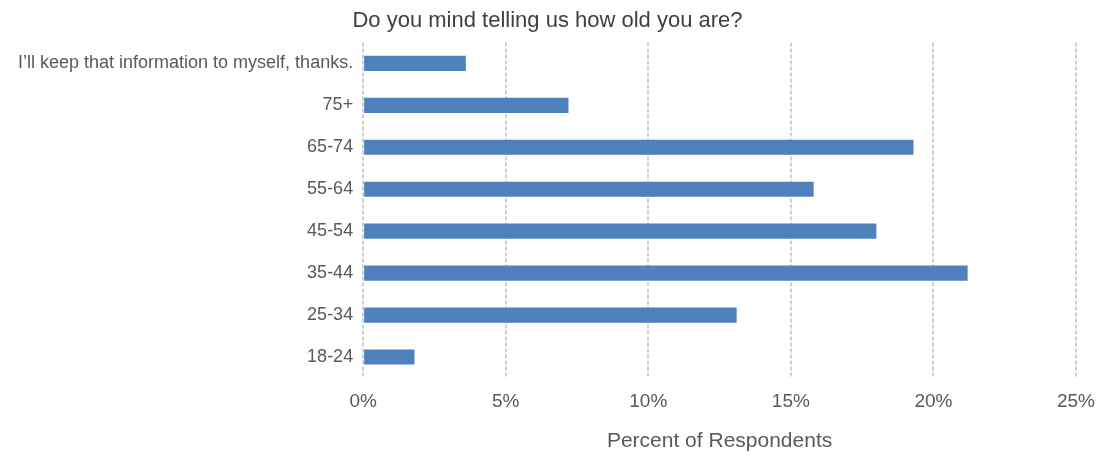 The width and height of the screenshot is (1115, 458). What do you see at coordinates (330, 272) in the screenshot?
I see `y-tick-label: 35-44` at bounding box center [330, 272].